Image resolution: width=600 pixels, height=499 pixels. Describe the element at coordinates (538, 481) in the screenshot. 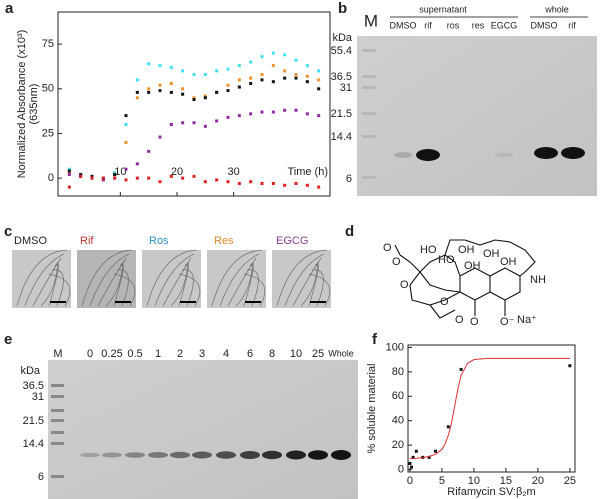

I see `x-tick-label: 20` at that location.